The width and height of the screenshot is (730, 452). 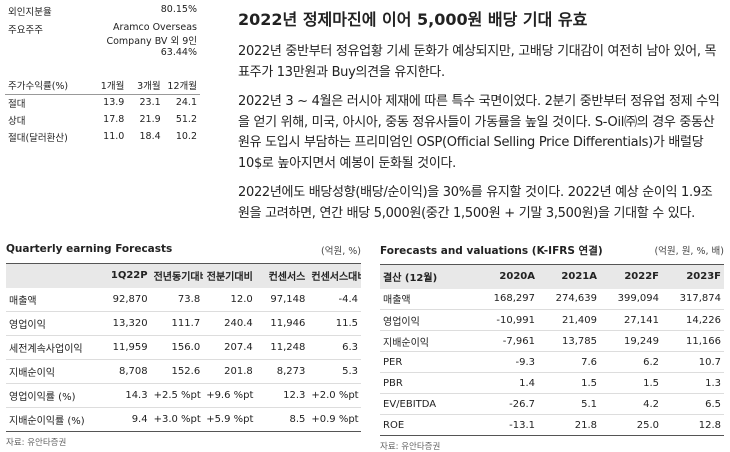 I want to click on valuations-row: PER -9.3 7.6 6.2 10.7, so click(x=552, y=362).